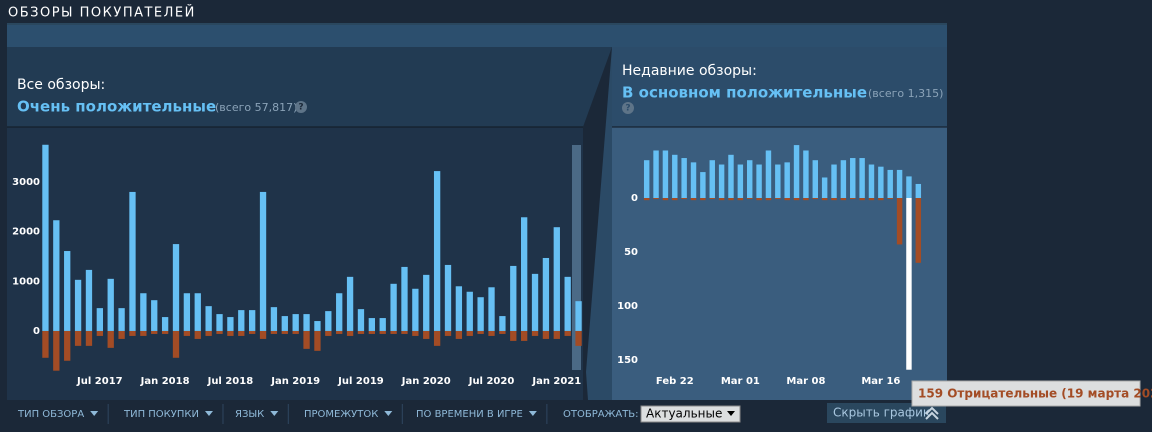 This screenshot has width=1152, height=432. What do you see at coordinates (249, 414) in the screenshot?
I see `filter-label: ЯЗЫК` at bounding box center [249, 414].